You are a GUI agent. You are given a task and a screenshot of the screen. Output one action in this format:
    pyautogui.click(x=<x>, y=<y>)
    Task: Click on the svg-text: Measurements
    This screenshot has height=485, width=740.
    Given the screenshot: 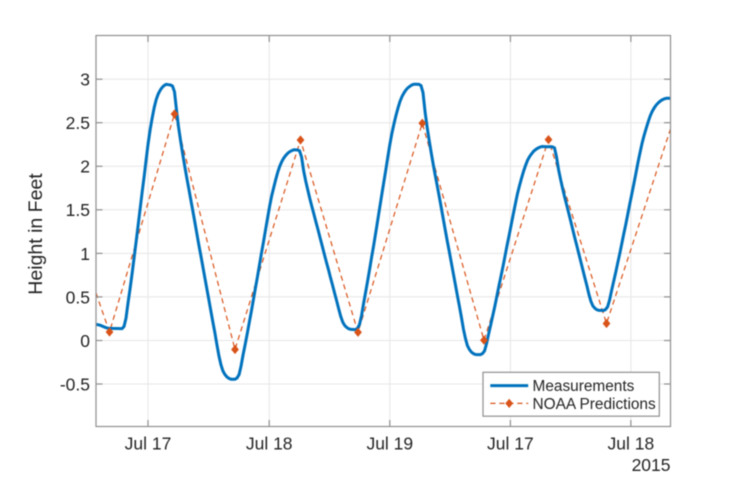 What is the action you would take?
    pyautogui.click(x=584, y=386)
    